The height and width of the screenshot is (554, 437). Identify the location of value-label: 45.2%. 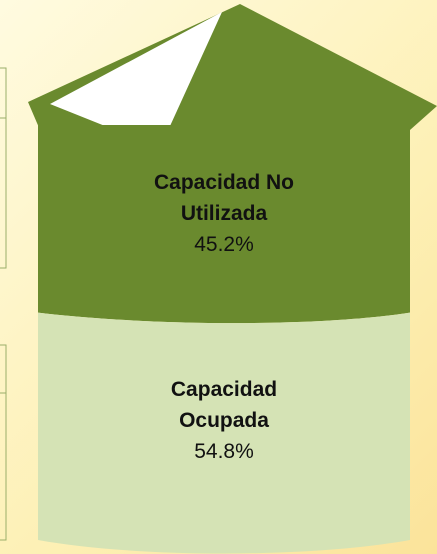
(224, 244).